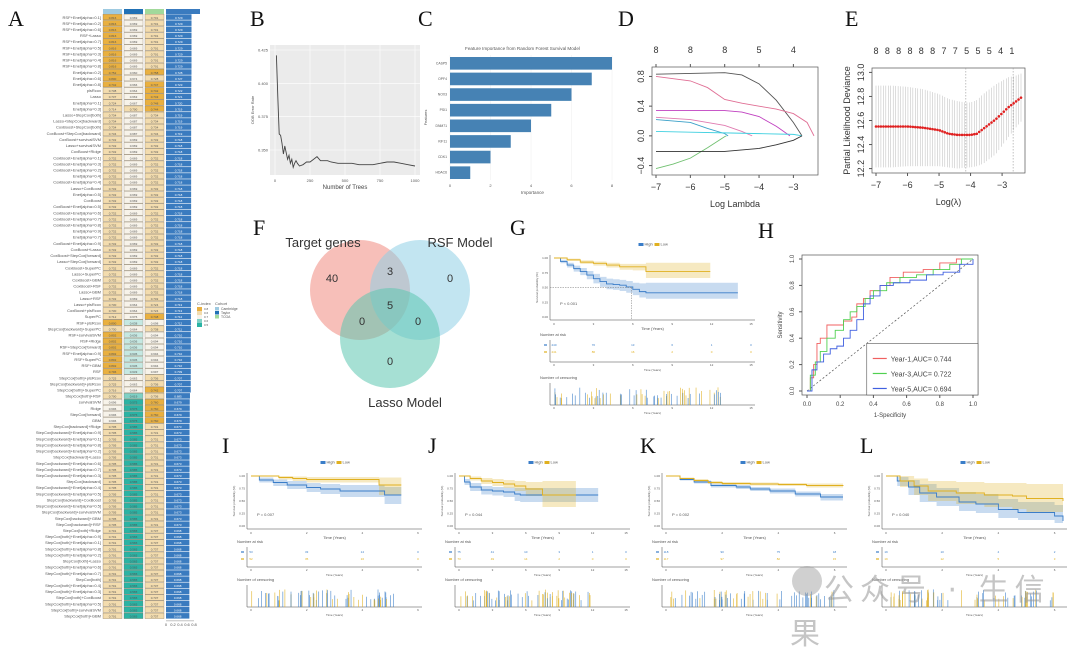  What do you see at coordinates (657, 526) in the screenshot?
I see `y-tick-label: 0.00` at bounding box center [657, 526].